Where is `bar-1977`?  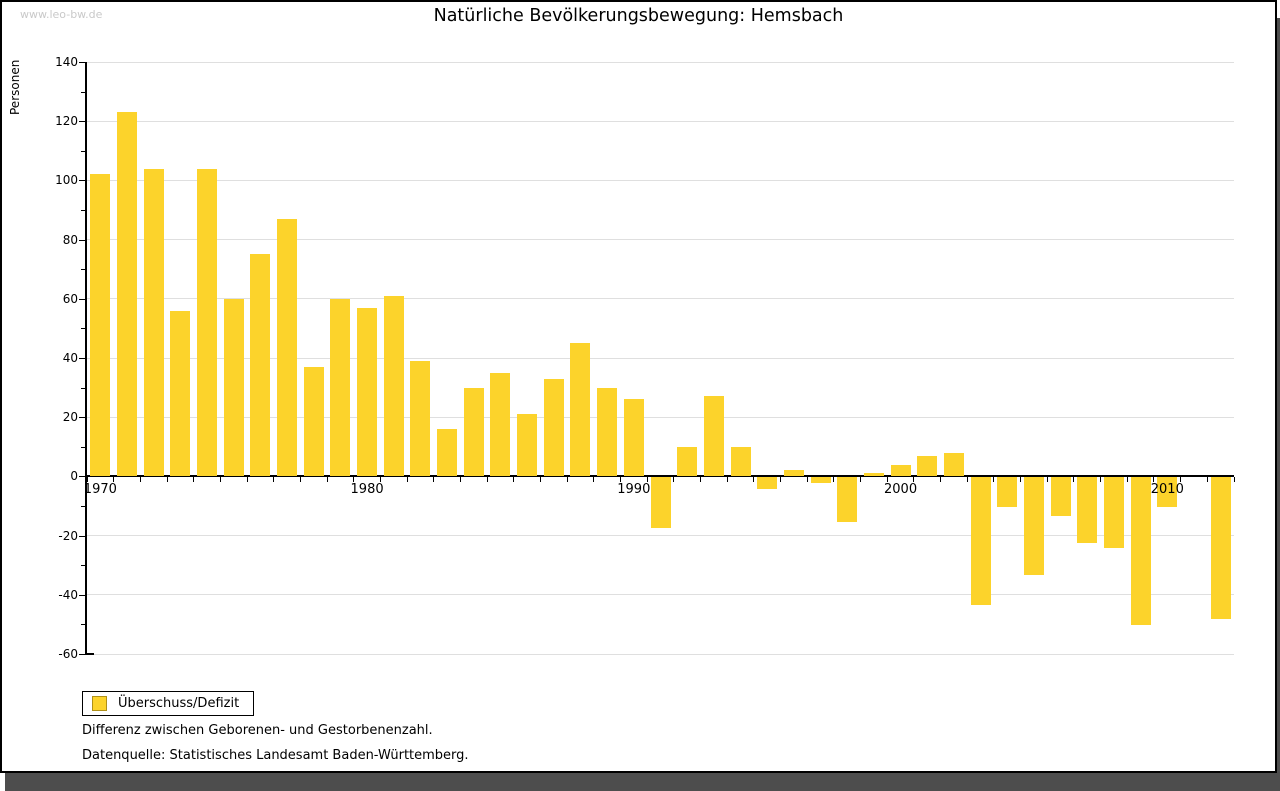
bar-1977 is located at coordinates (287, 347).